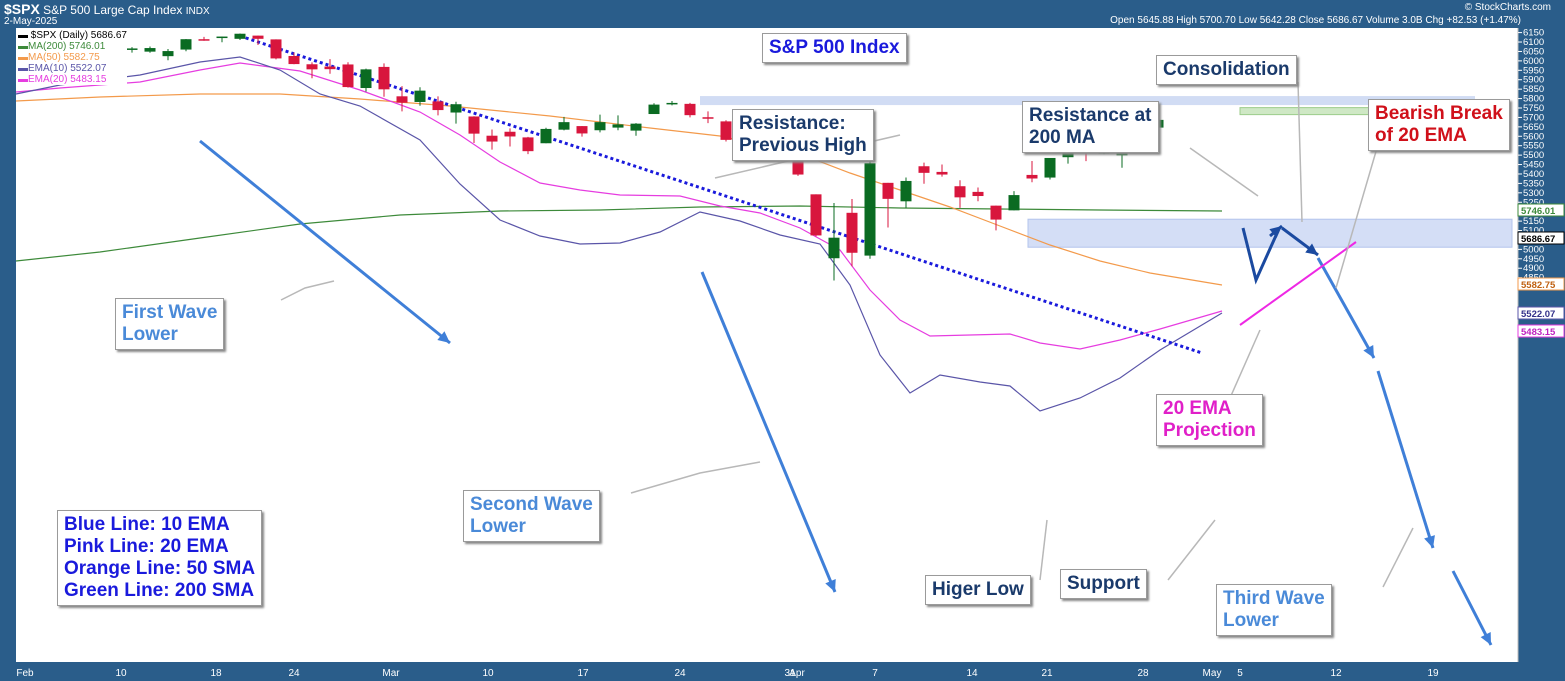  Describe the element at coordinates (31, 21) in the screenshot. I see `chart-date: 2-May-2025` at that location.